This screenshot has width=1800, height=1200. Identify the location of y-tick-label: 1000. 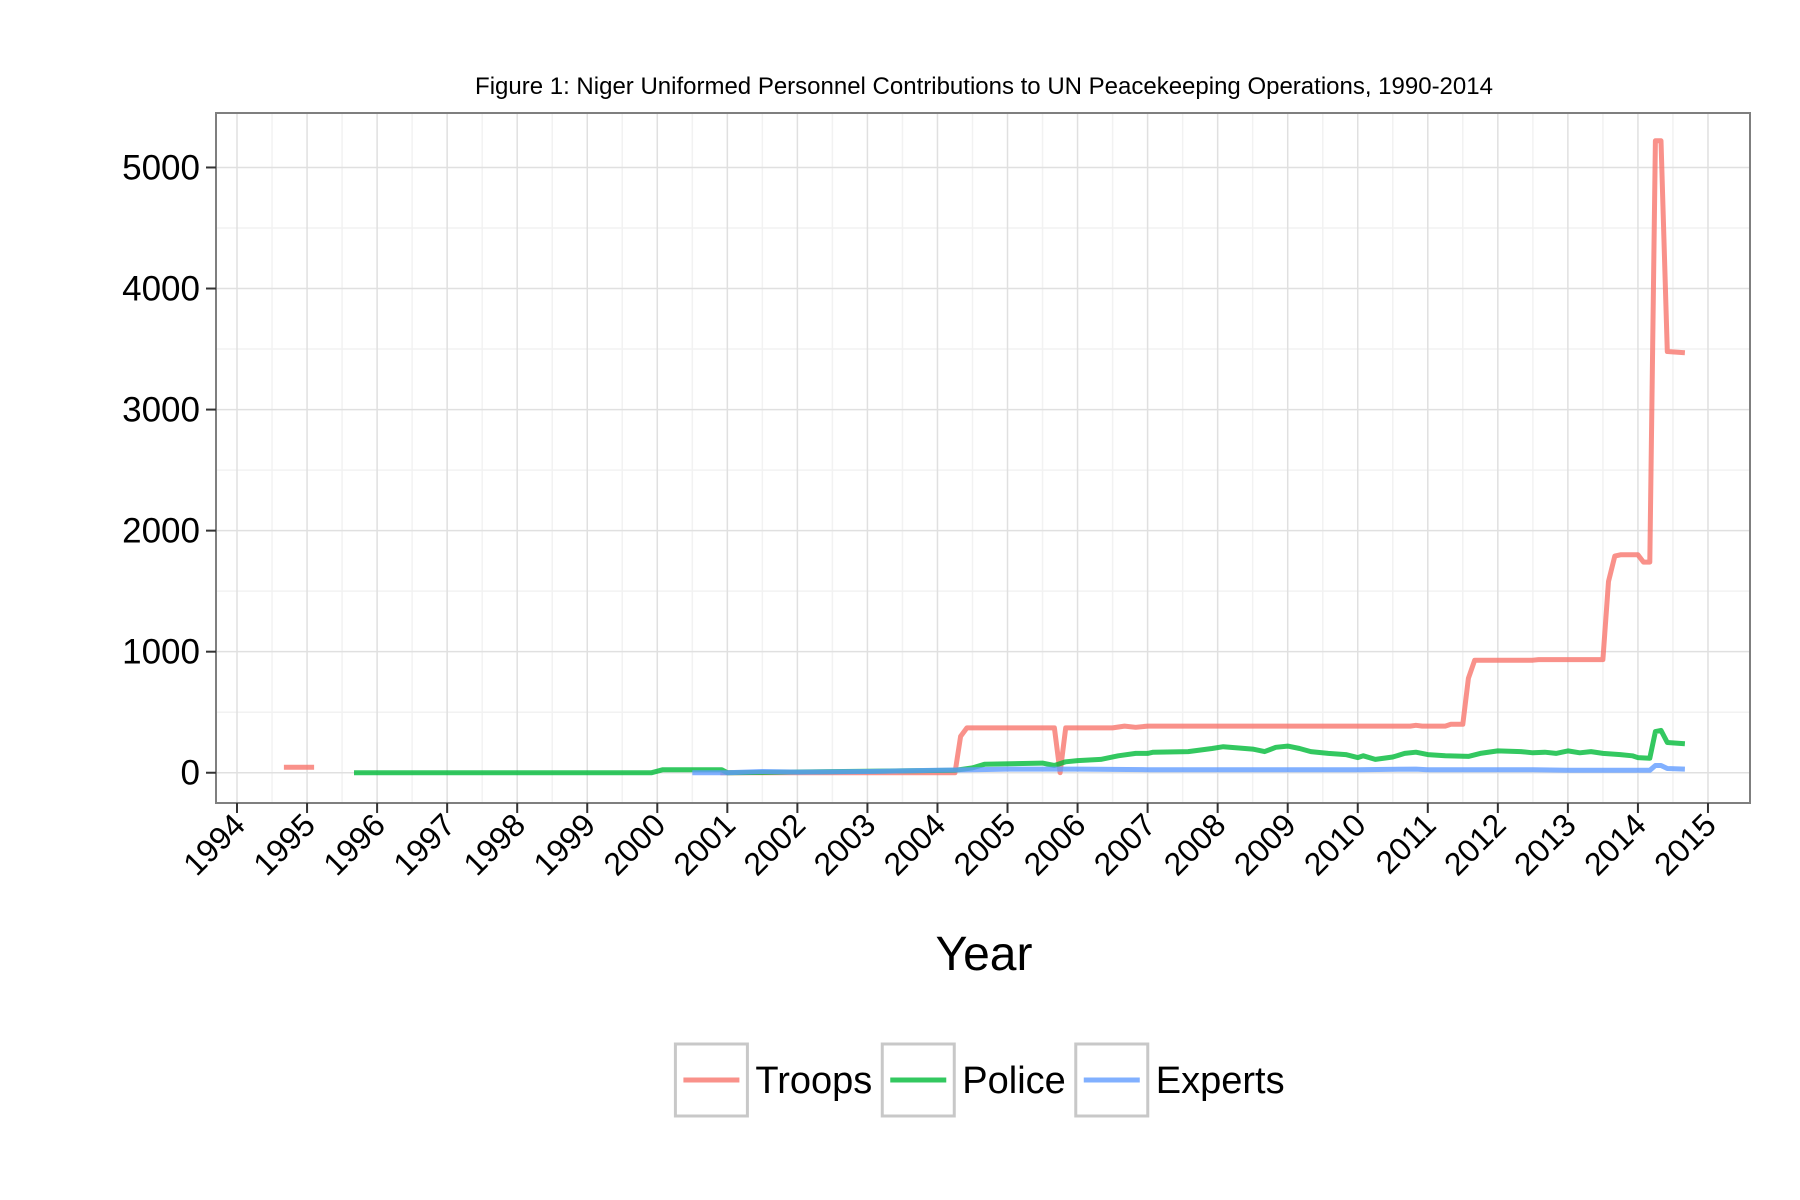
(161, 652).